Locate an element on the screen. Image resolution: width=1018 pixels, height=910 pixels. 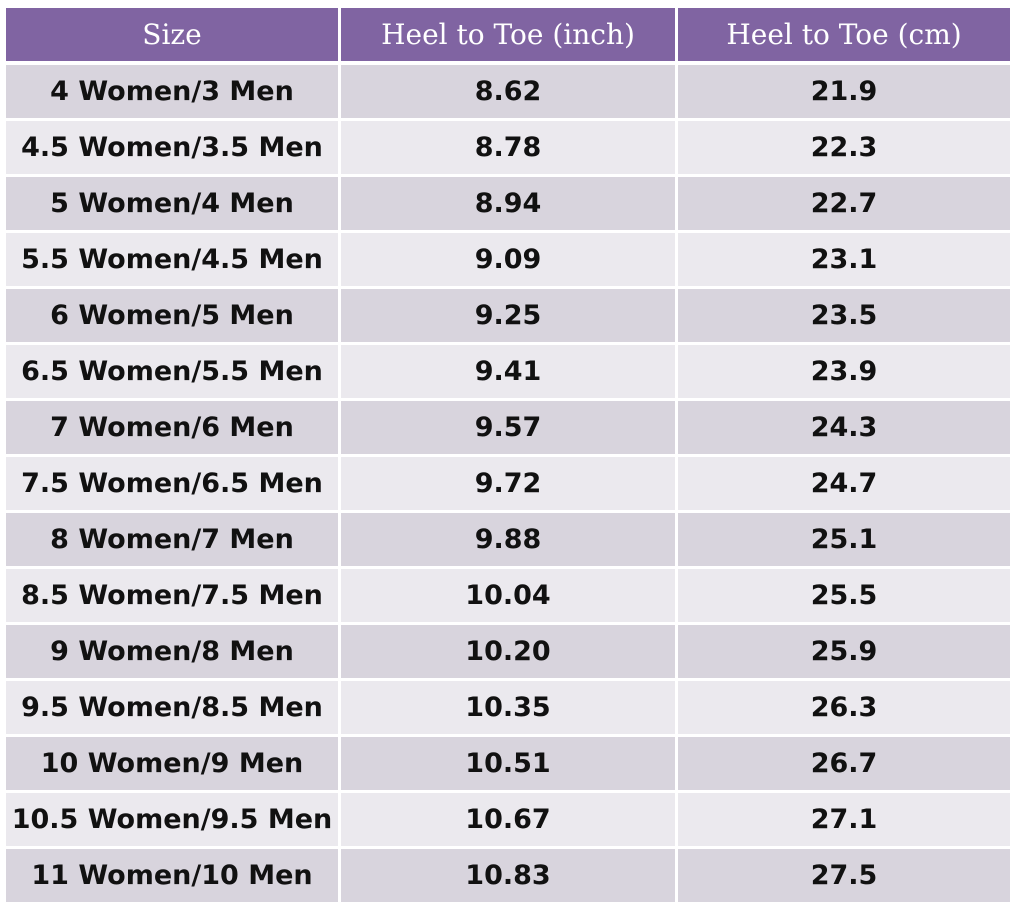
size-cell: 6 Women/5 Men is located at coordinates (172, 315).